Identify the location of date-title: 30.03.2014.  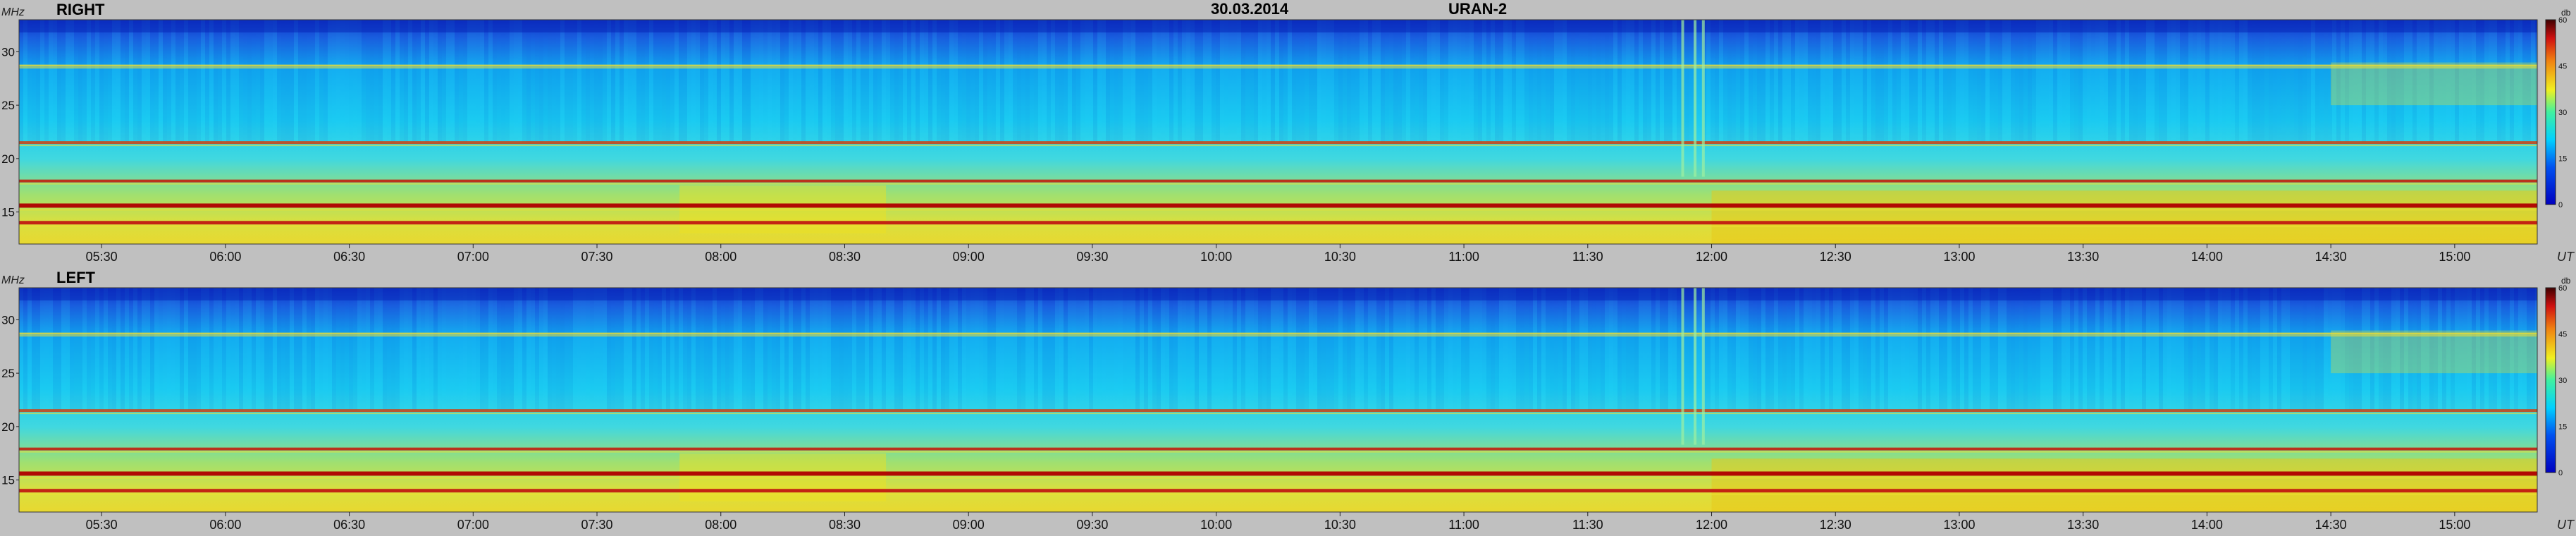
(1250, 9).